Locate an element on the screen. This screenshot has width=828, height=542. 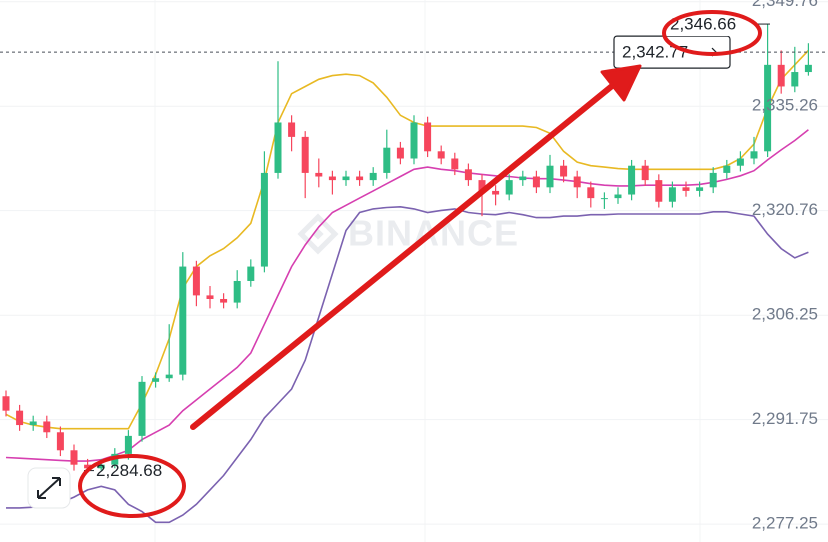
y-tick-label: 2,349.76 is located at coordinates (785, 5).